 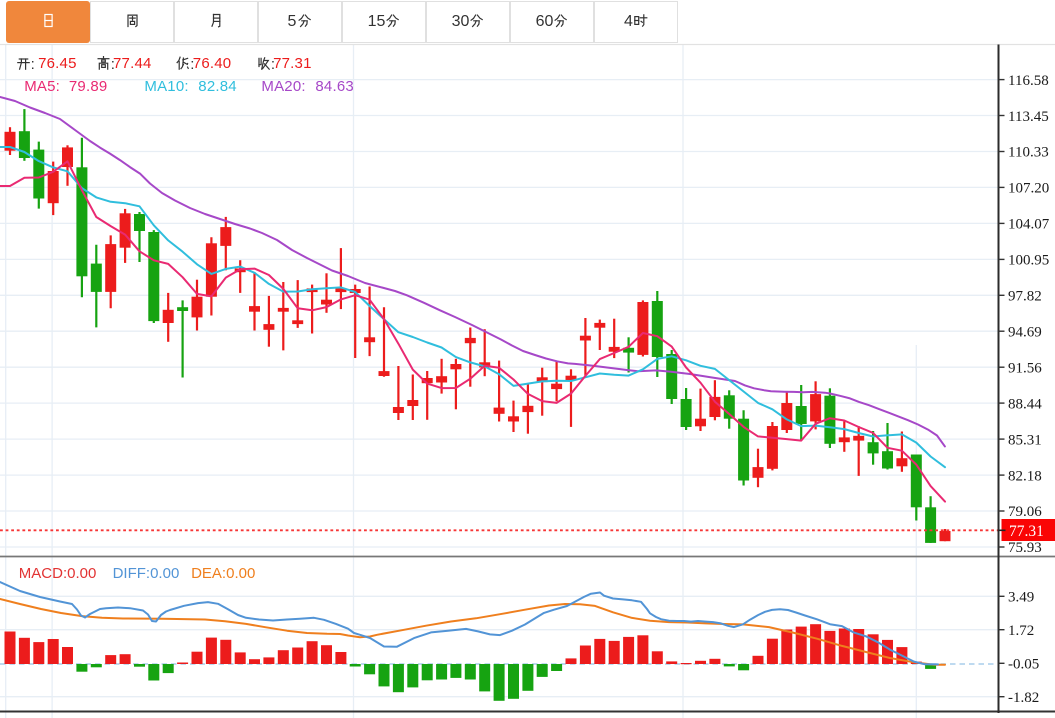 What do you see at coordinates (1028, 189) in the screenshot?
I see `svg-text: 107.20` at bounding box center [1028, 189].